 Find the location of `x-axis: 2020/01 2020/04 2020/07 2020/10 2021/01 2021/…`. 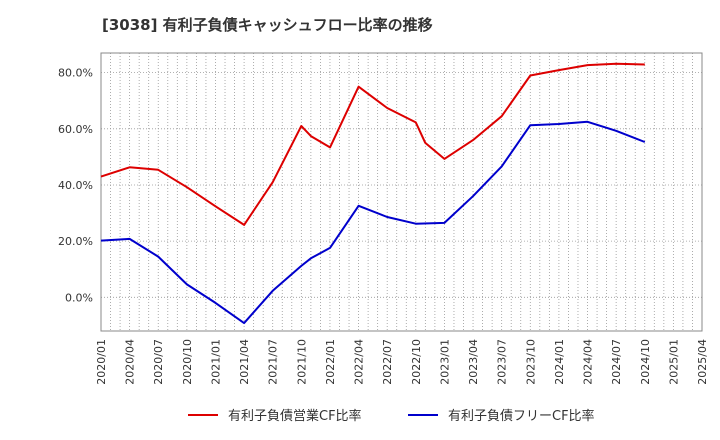

x-axis: 2020/01 2020/04 2020/07 2020/10 2021/01 2021/… is located at coordinates (402, 362).